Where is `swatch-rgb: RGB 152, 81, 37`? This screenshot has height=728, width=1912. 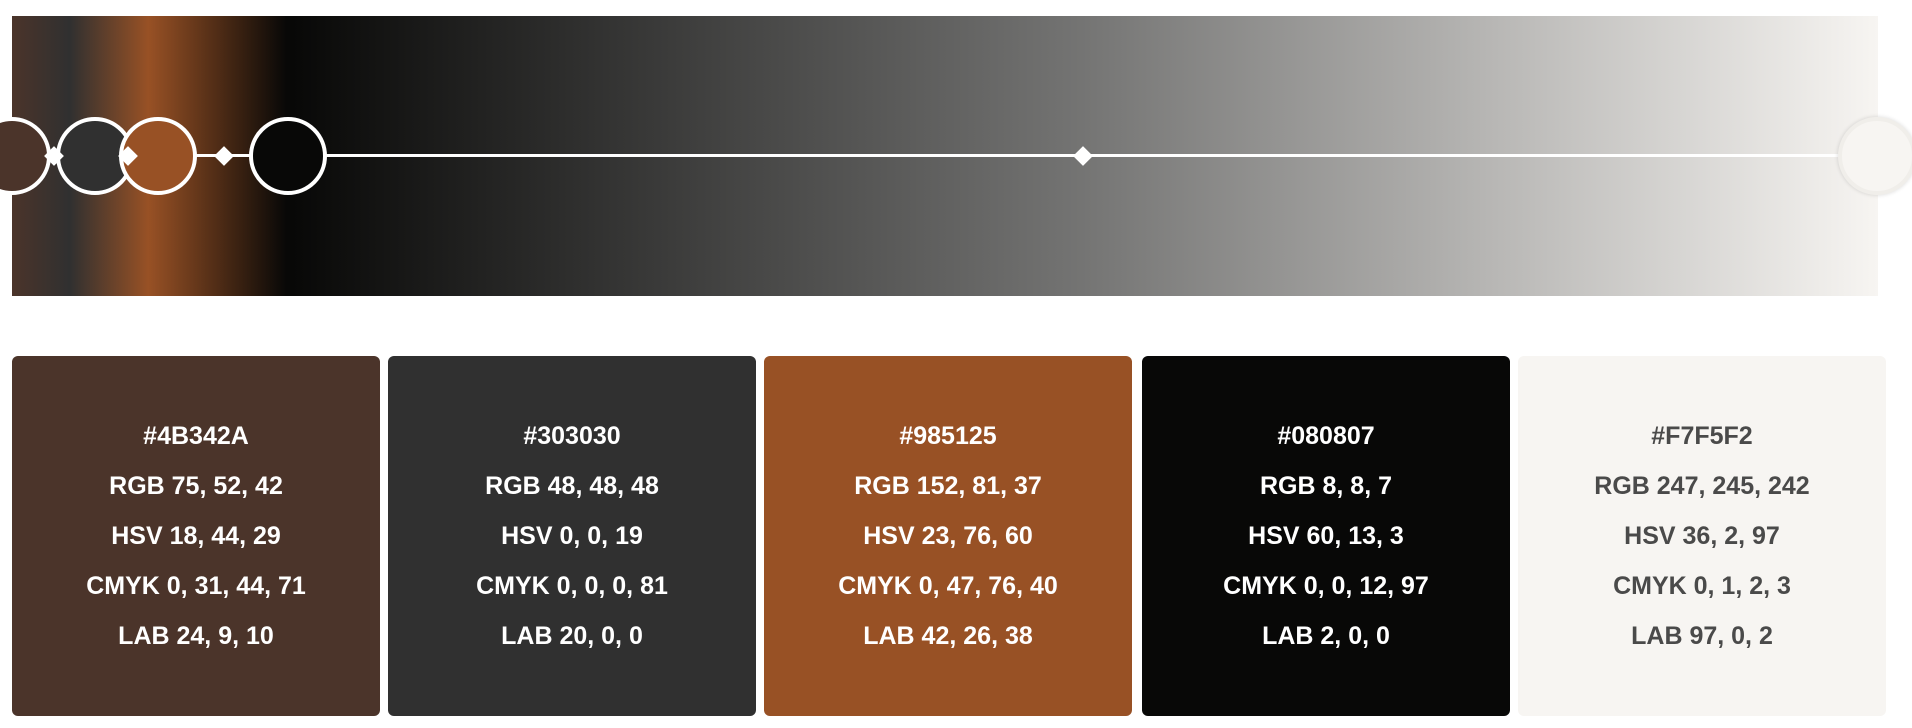
swatch-rgb: RGB 152, 81, 37 is located at coordinates (948, 486).